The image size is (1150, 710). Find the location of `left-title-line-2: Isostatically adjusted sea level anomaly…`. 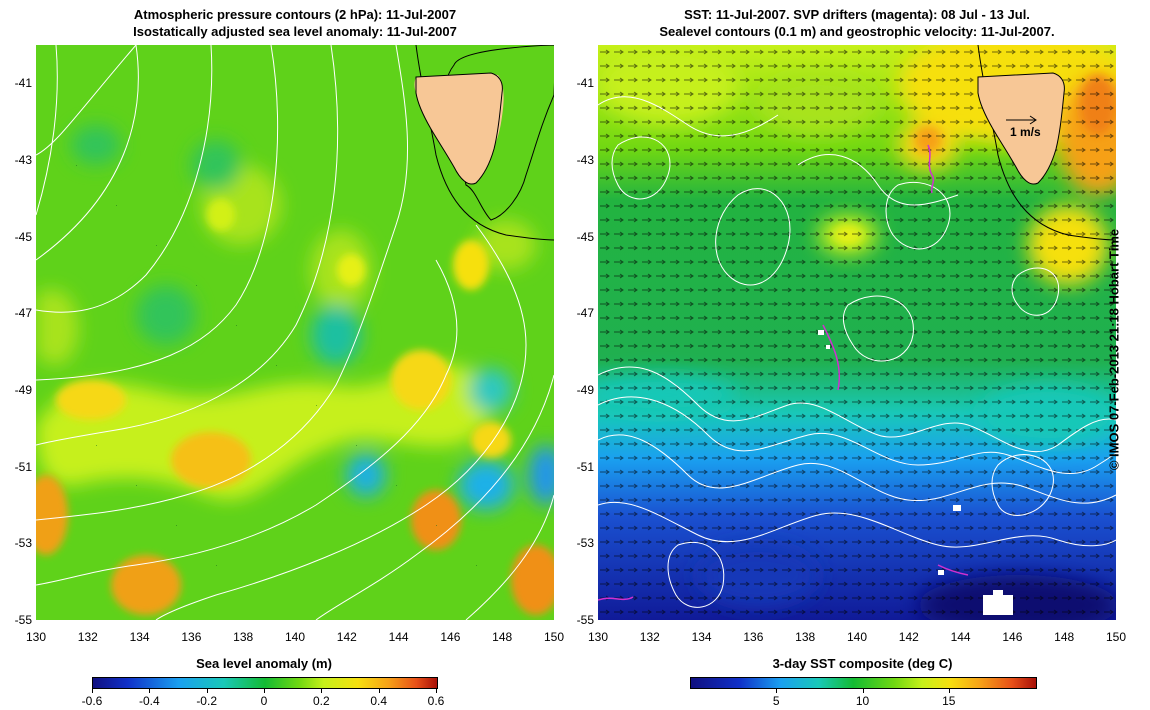

left-title-line-2: Isostatically adjusted sea level anomaly… is located at coordinates (295, 31).